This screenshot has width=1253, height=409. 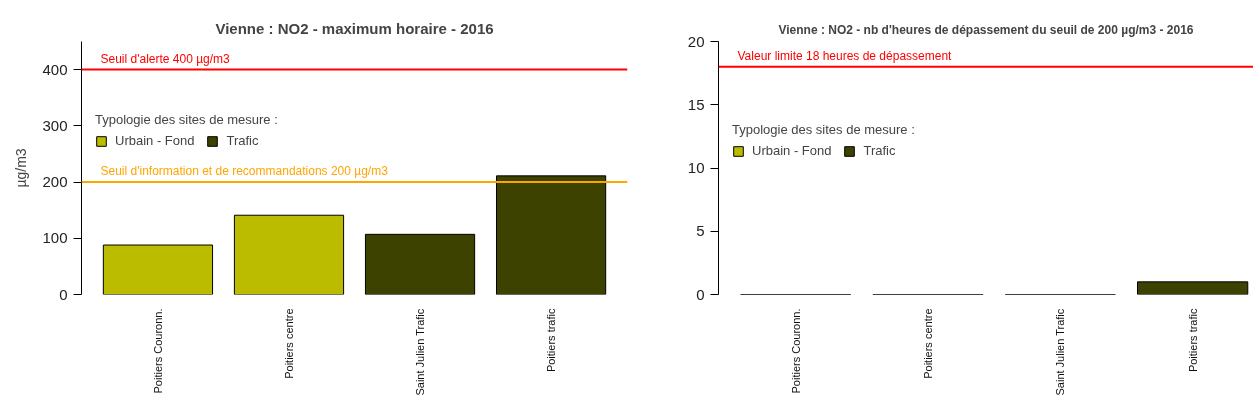 What do you see at coordinates (696, 167) in the screenshot?
I see `y-tick-label: 10` at bounding box center [696, 167].